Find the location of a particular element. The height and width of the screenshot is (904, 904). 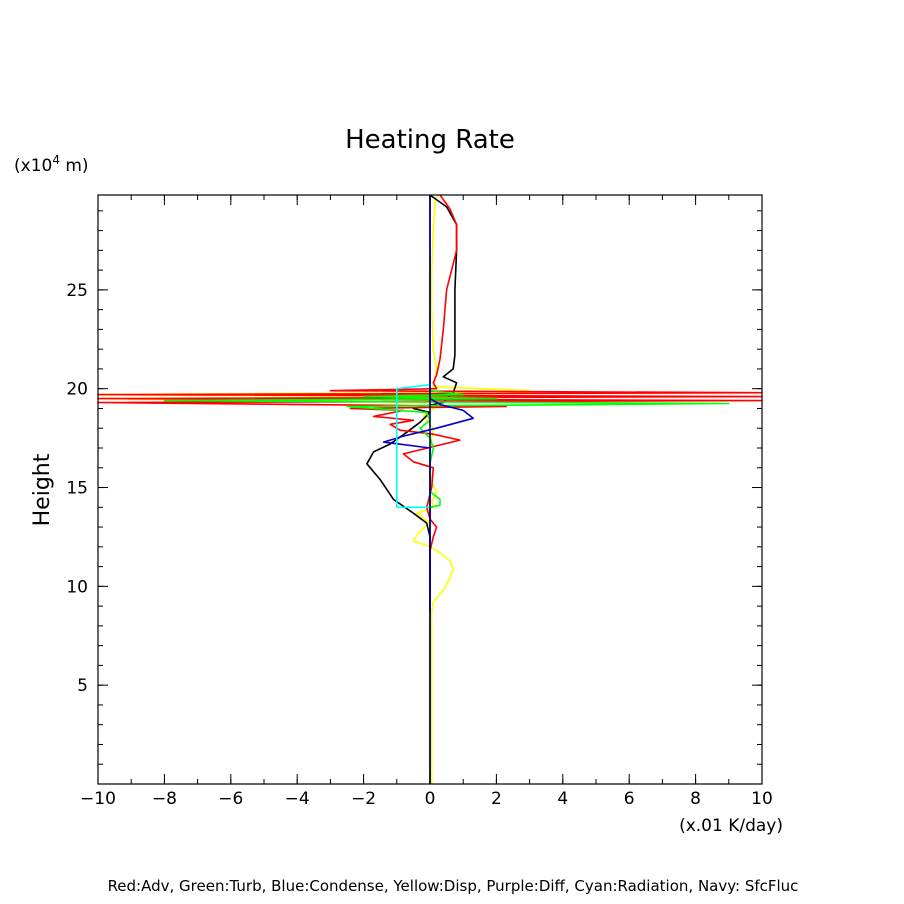

x-tick-label: 0 is located at coordinates (430, 799).